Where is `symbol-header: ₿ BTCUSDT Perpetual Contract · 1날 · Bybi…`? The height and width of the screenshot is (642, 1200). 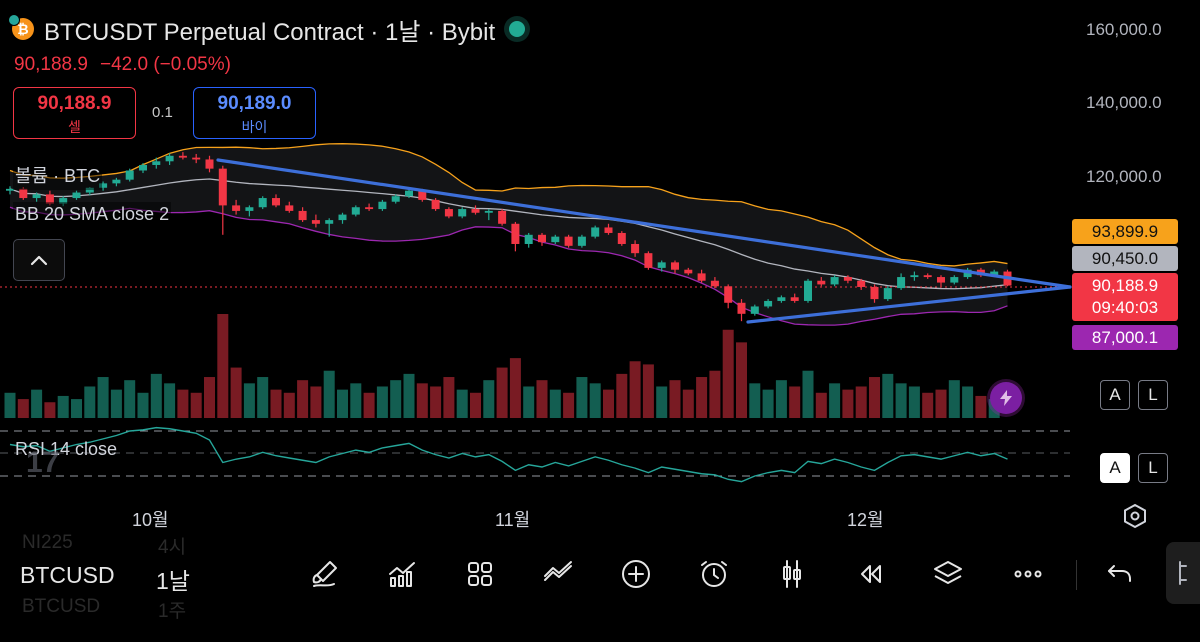 symbol-header: ₿ BTCUSDT Perpetual Contract · 1날 · Bybi… is located at coordinates (273, 29).